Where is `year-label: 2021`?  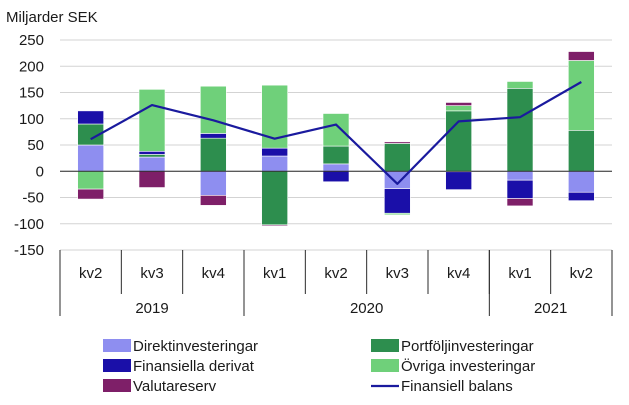 year-label: 2021 is located at coordinates (550, 308).